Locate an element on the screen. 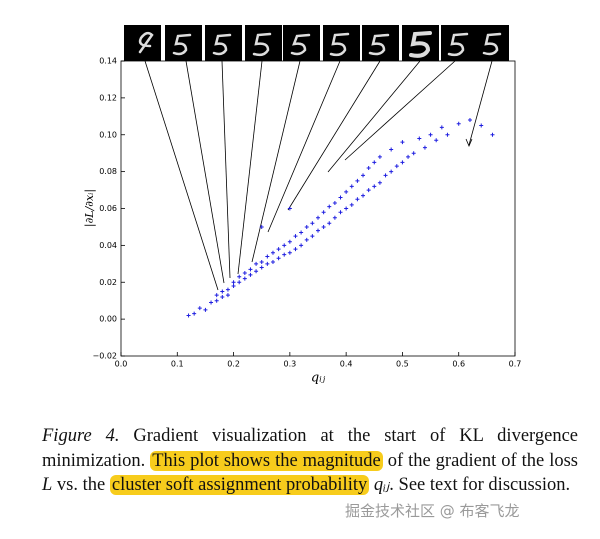 The width and height of the screenshot is (600, 539). x-tick-label: 0.4 is located at coordinates (346, 364).